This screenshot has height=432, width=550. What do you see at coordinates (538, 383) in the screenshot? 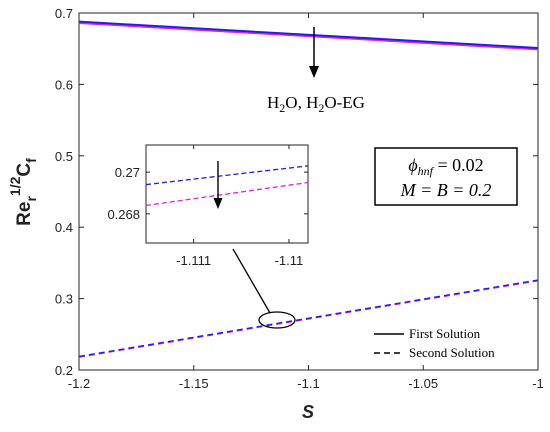
I see `x-tick-label: -1` at bounding box center [538, 383].